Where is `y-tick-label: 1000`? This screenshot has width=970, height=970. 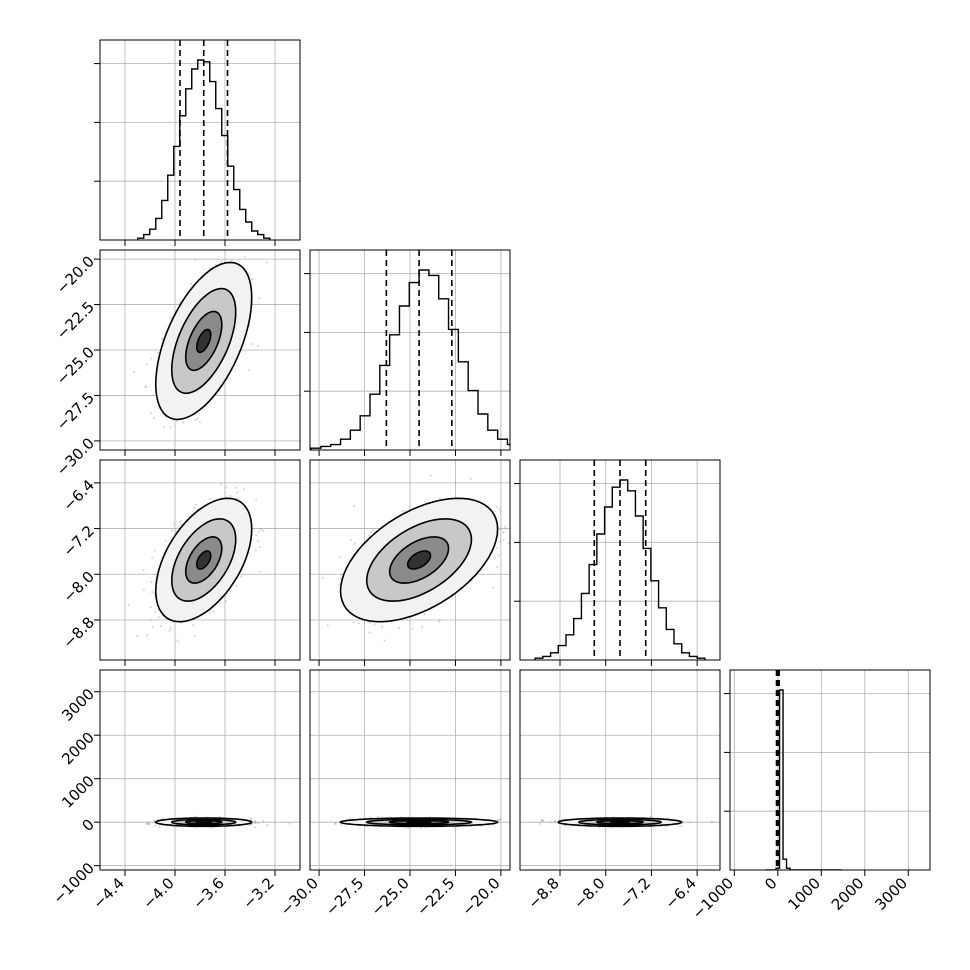 y-tick-label: 1000 is located at coordinates (78, 792).